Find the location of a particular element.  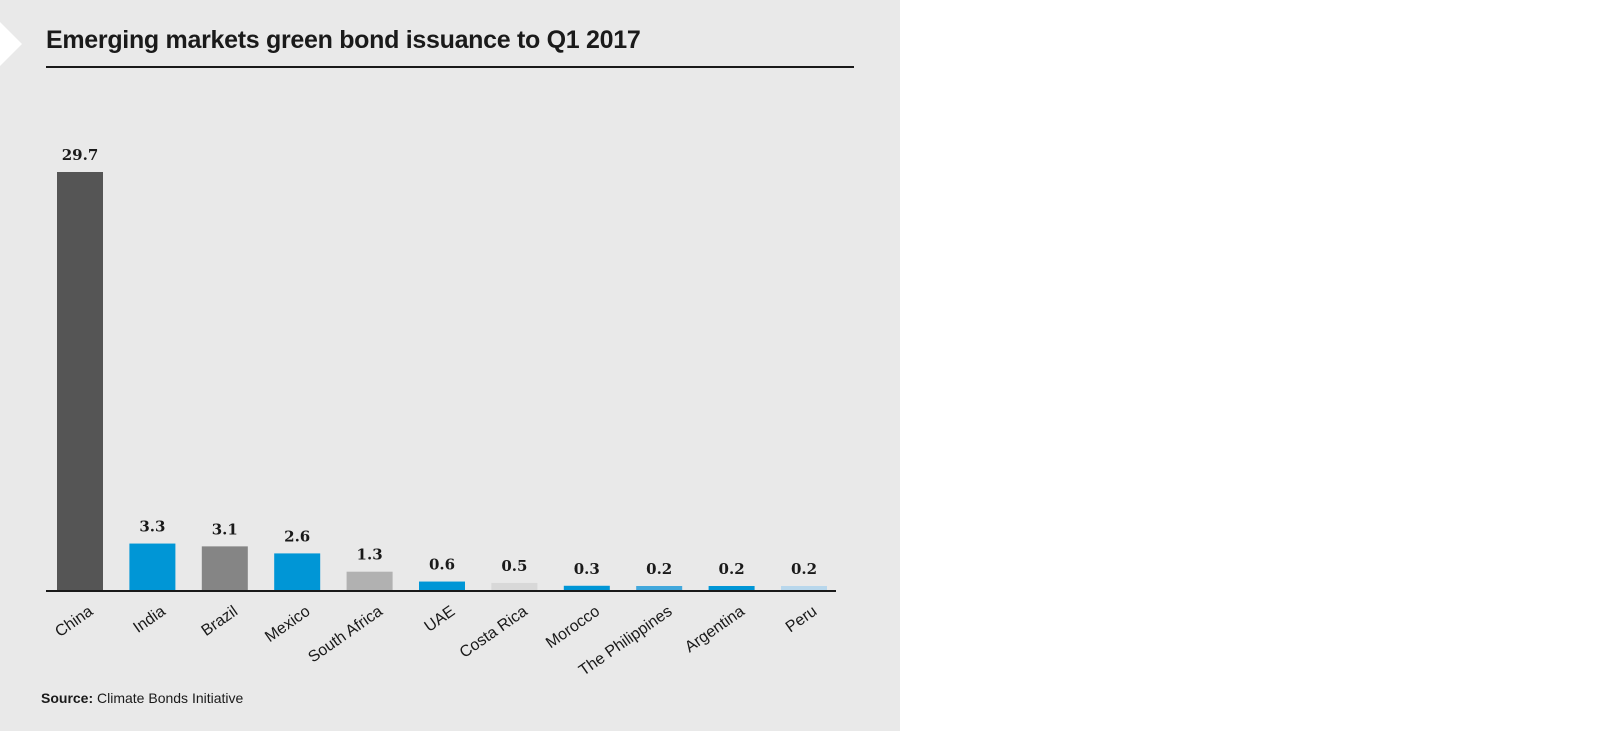

bar-peru is located at coordinates (804, 588).